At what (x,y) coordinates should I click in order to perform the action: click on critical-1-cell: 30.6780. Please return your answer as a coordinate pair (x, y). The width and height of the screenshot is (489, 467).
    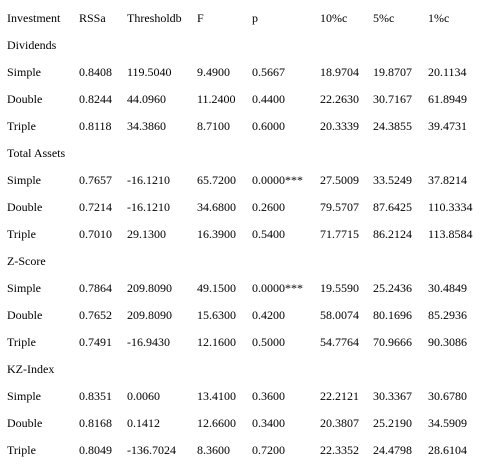
    Looking at the image, I should click on (447, 396).